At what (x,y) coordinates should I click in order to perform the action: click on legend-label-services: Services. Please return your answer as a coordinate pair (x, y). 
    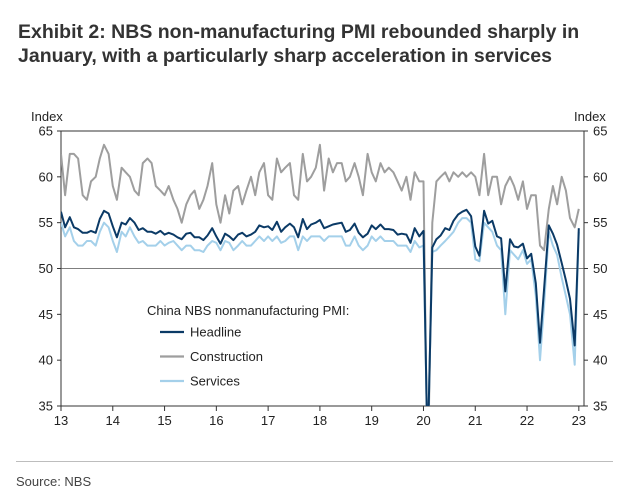
    Looking at the image, I should click on (215, 381).